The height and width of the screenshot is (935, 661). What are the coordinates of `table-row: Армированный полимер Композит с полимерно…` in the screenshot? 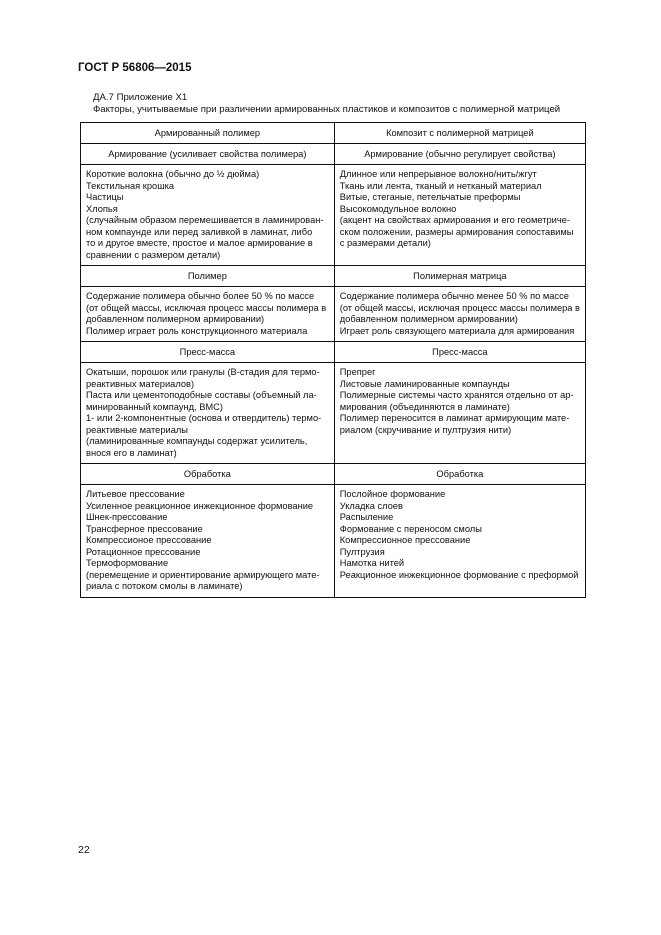 It's located at (333, 133).